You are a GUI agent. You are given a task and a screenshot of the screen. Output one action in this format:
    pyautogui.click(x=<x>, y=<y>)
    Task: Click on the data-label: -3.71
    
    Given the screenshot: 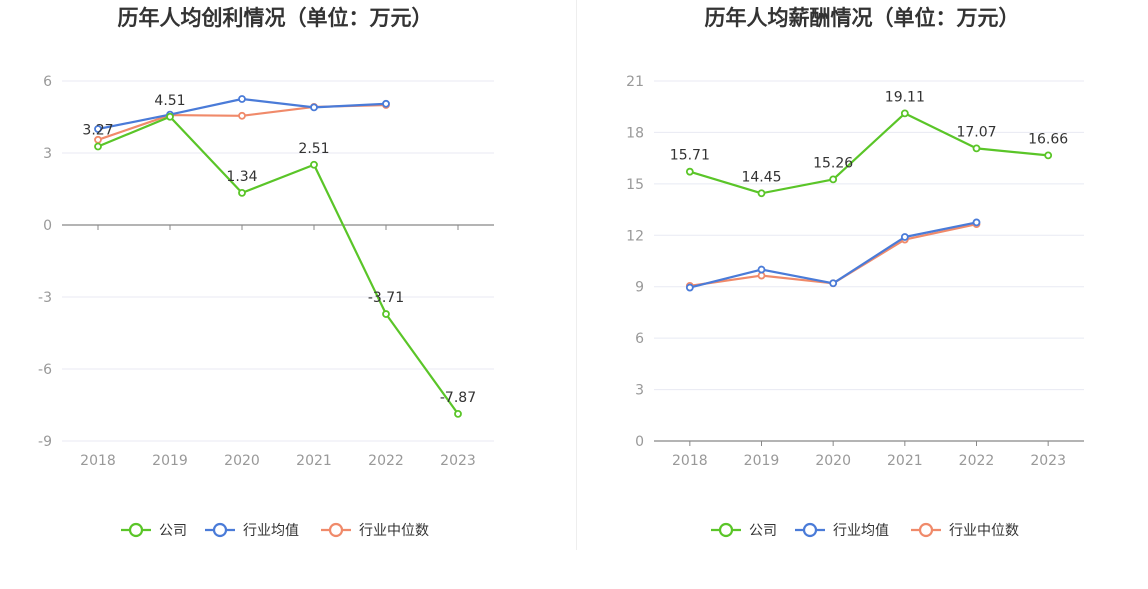 What is the action you would take?
    pyautogui.click(x=386, y=298)
    